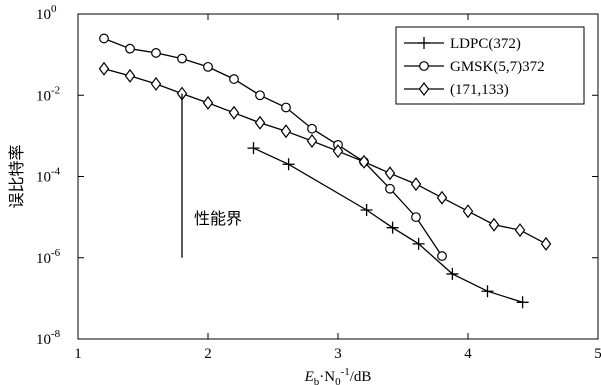  Describe the element at coordinates (468, 354) in the screenshot. I see `x-tick-label-3: 4` at that location.